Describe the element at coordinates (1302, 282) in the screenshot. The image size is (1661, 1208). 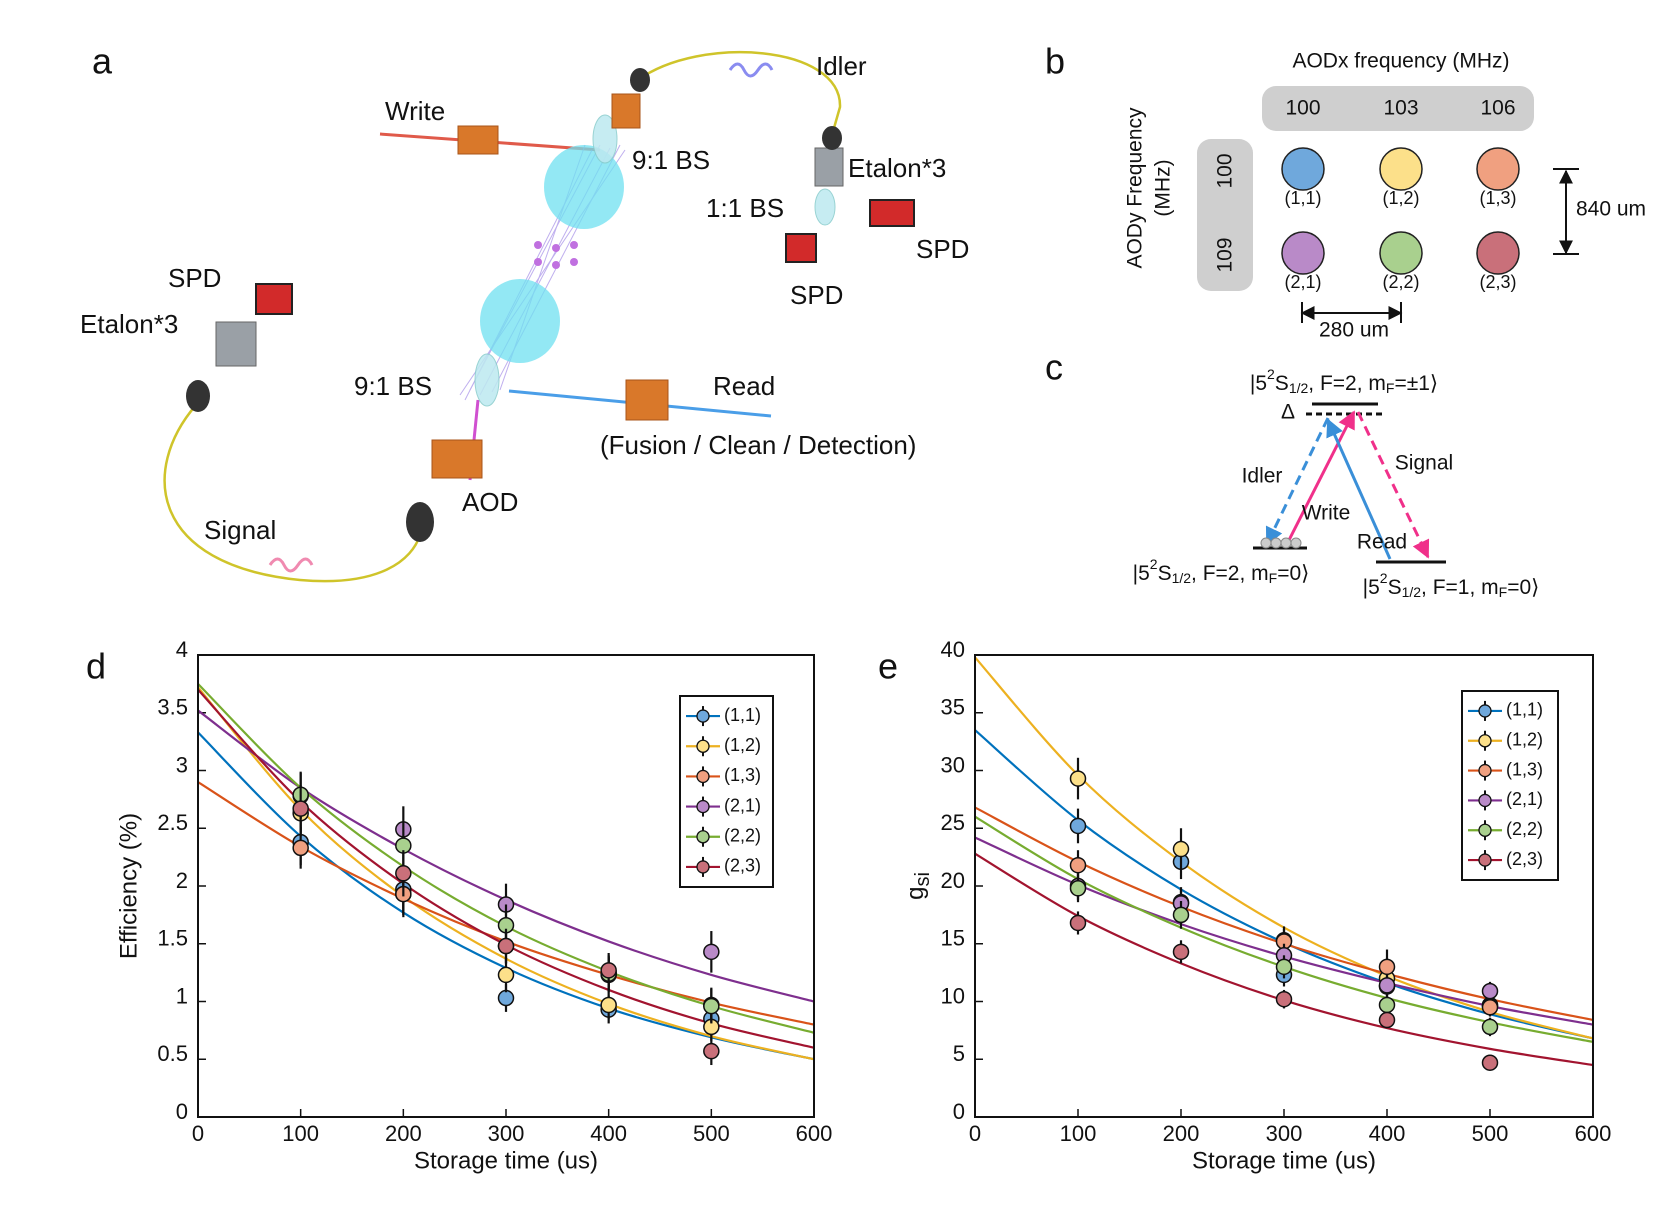
I see `site-label: (2,1)` at that location.